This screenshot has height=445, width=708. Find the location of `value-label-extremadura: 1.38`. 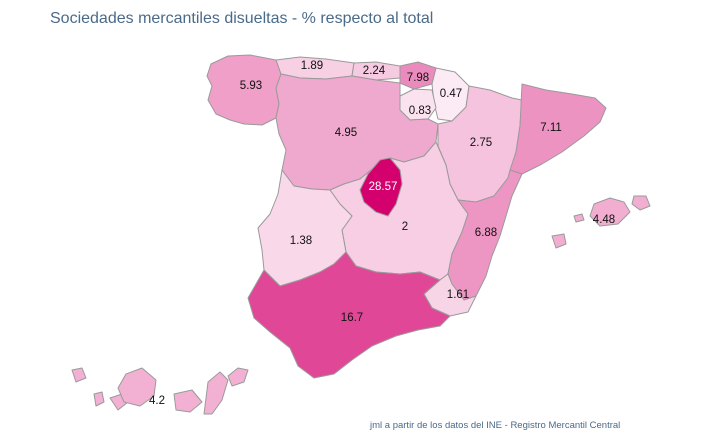

value-label-extremadura: 1.38 is located at coordinates (301, 241).